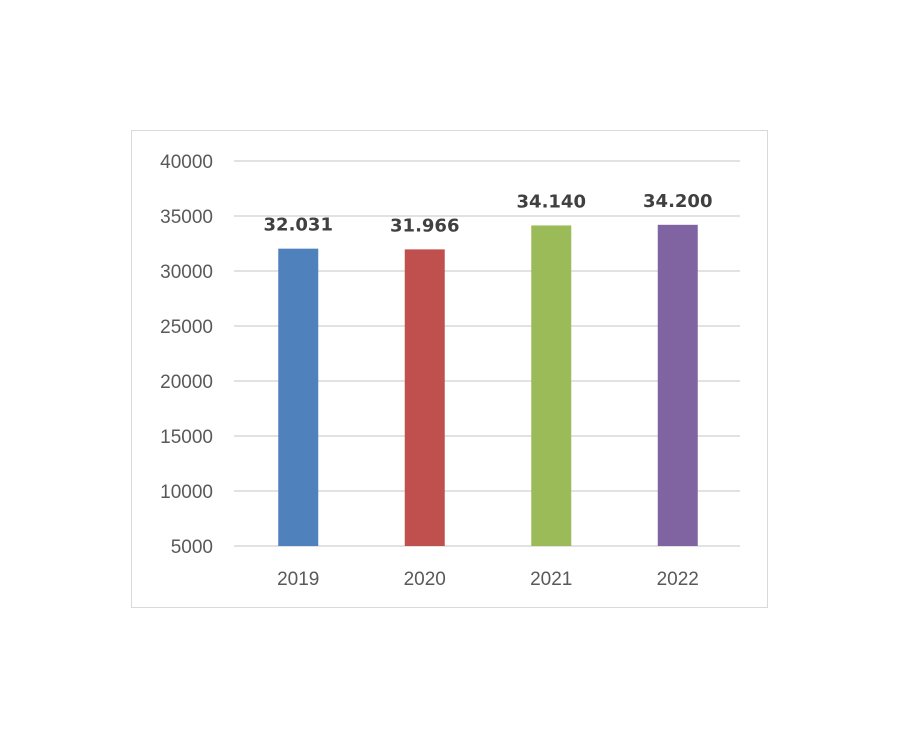 This screenshot has height=742, width=901. I want to click on data-label-2019: 32.031, so click(298, 225).